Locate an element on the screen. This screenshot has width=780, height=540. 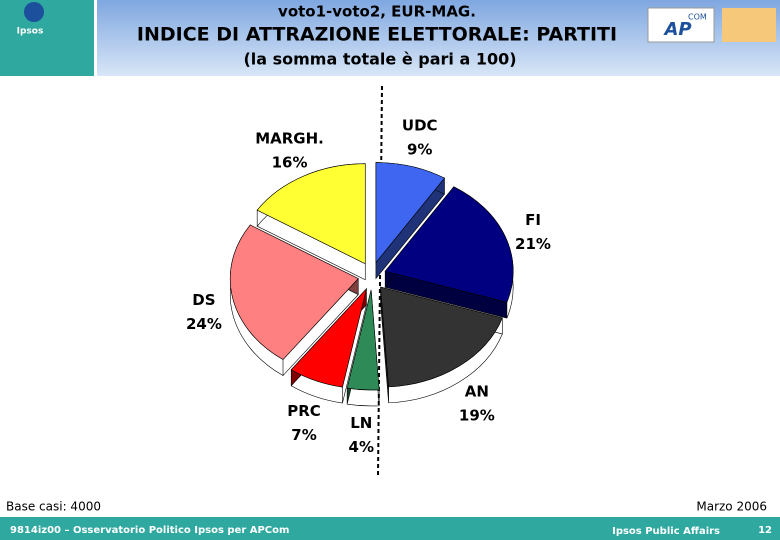
logo-text: Ipsos is located at coordinates (30, 32).